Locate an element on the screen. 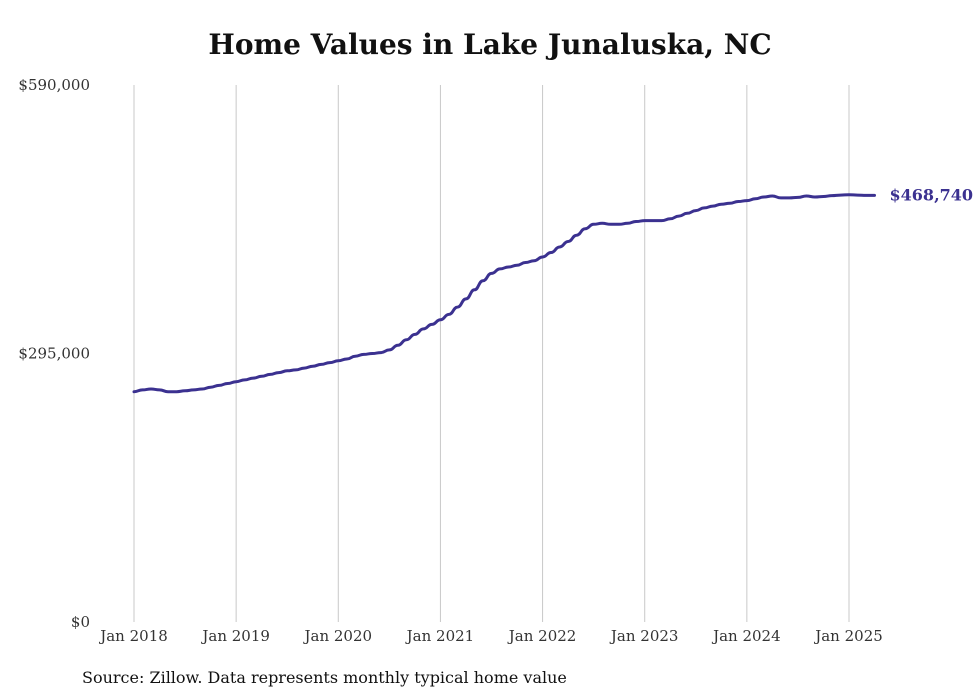 This screenshot has width=980, height=699. x-tick-label: Jan 2020 is located at coordinates (338, 636).